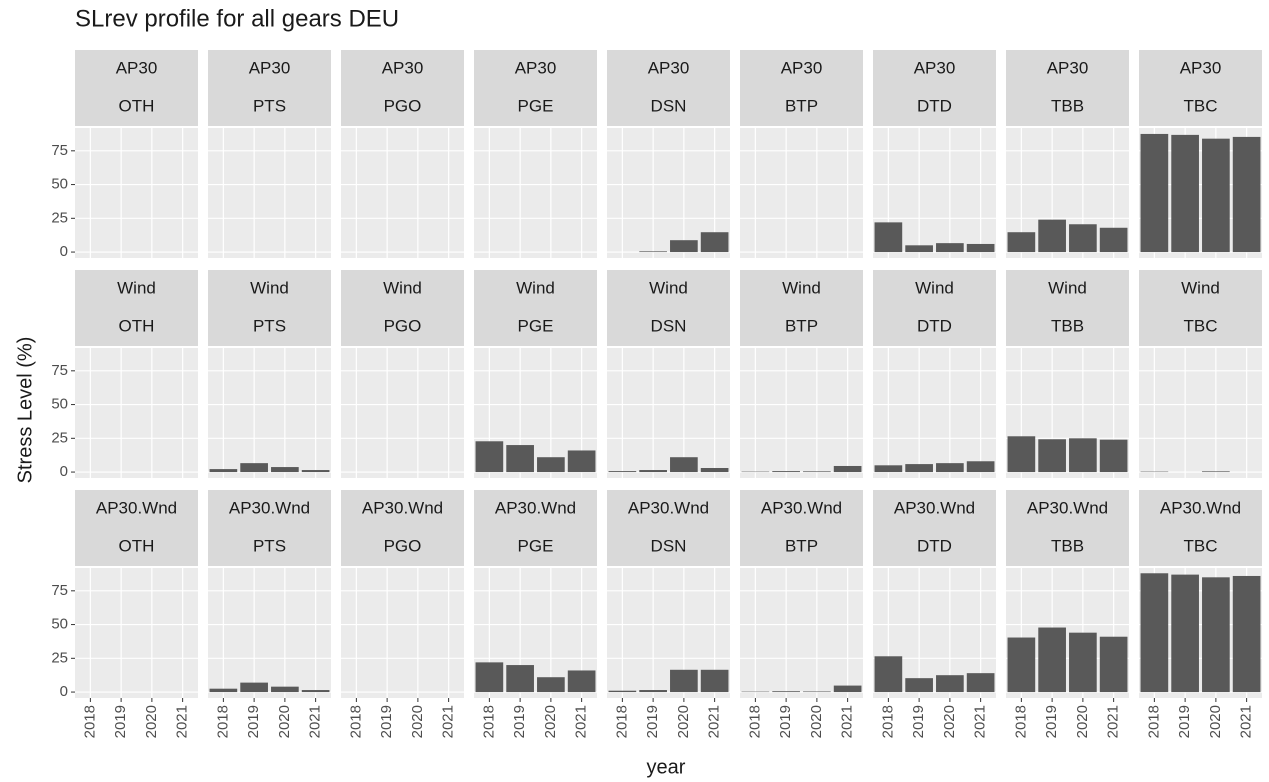  Describe the element at coordinates (666, 767) in the screenshot. I see `x-axis-label: year` at that location.